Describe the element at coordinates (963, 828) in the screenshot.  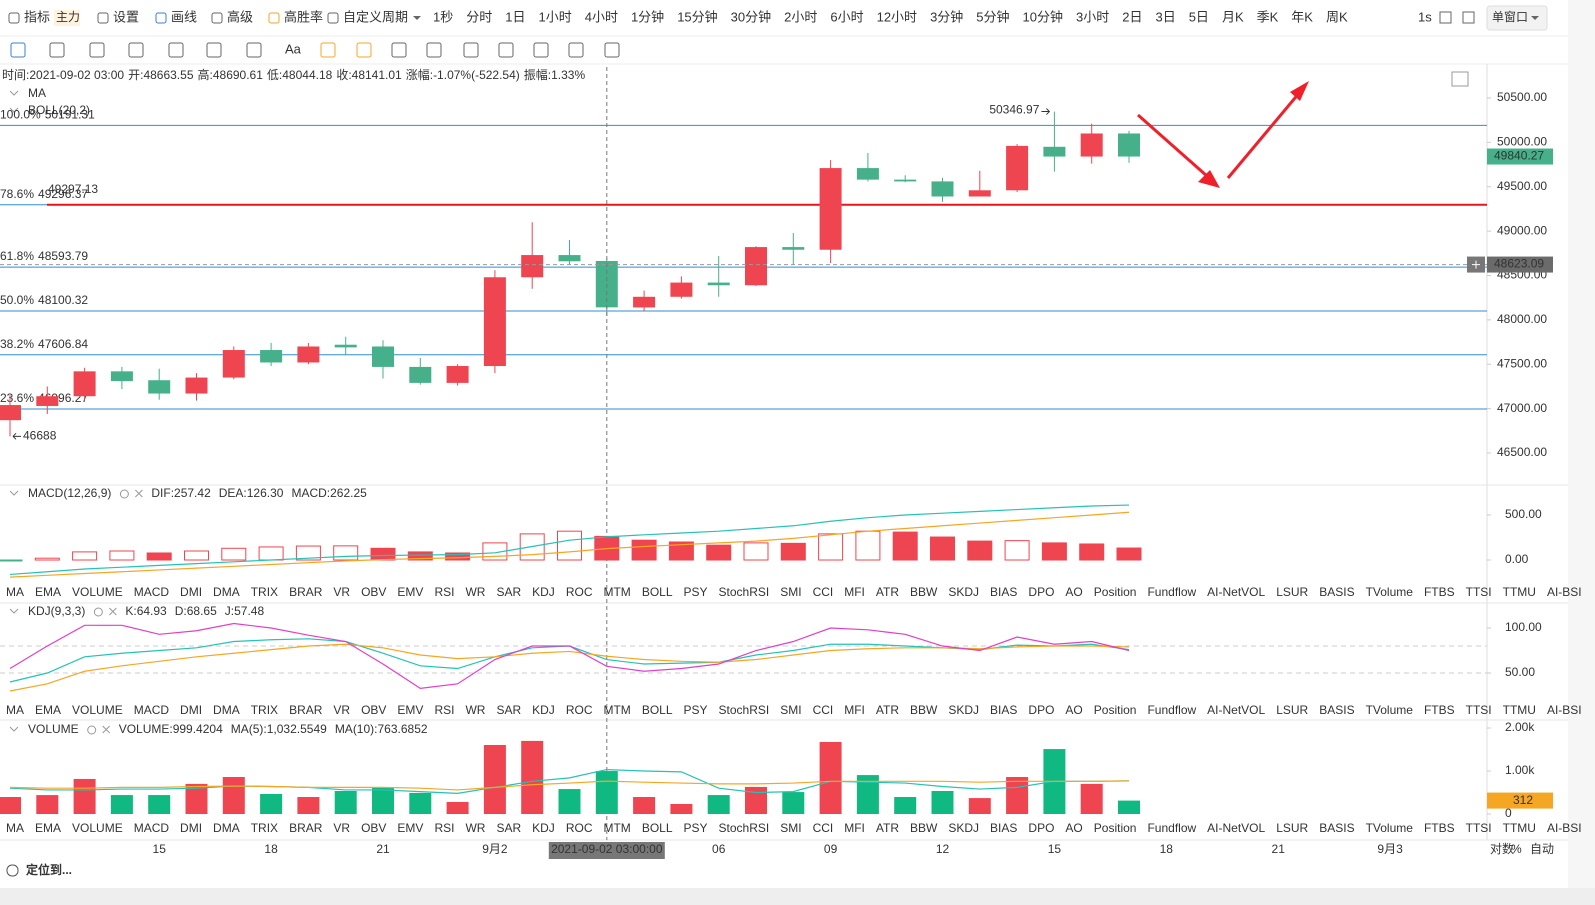
I see `indicator-tab: SKDJ` at that location.